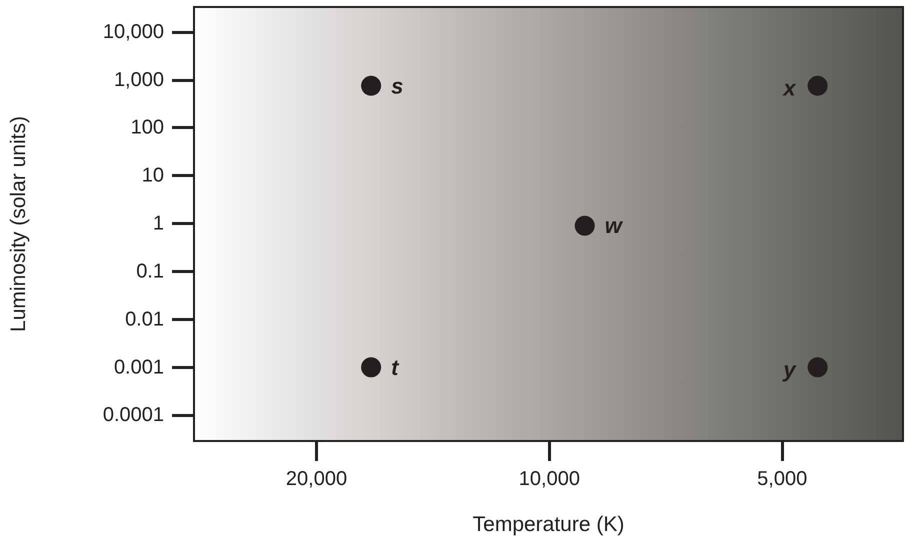 Image resolution: width=905 pixels, height=546 pixels. What do you see at coordinates (790, 369) in the screenshot?
I see `annotation: y` at bounding box center [790, 369].